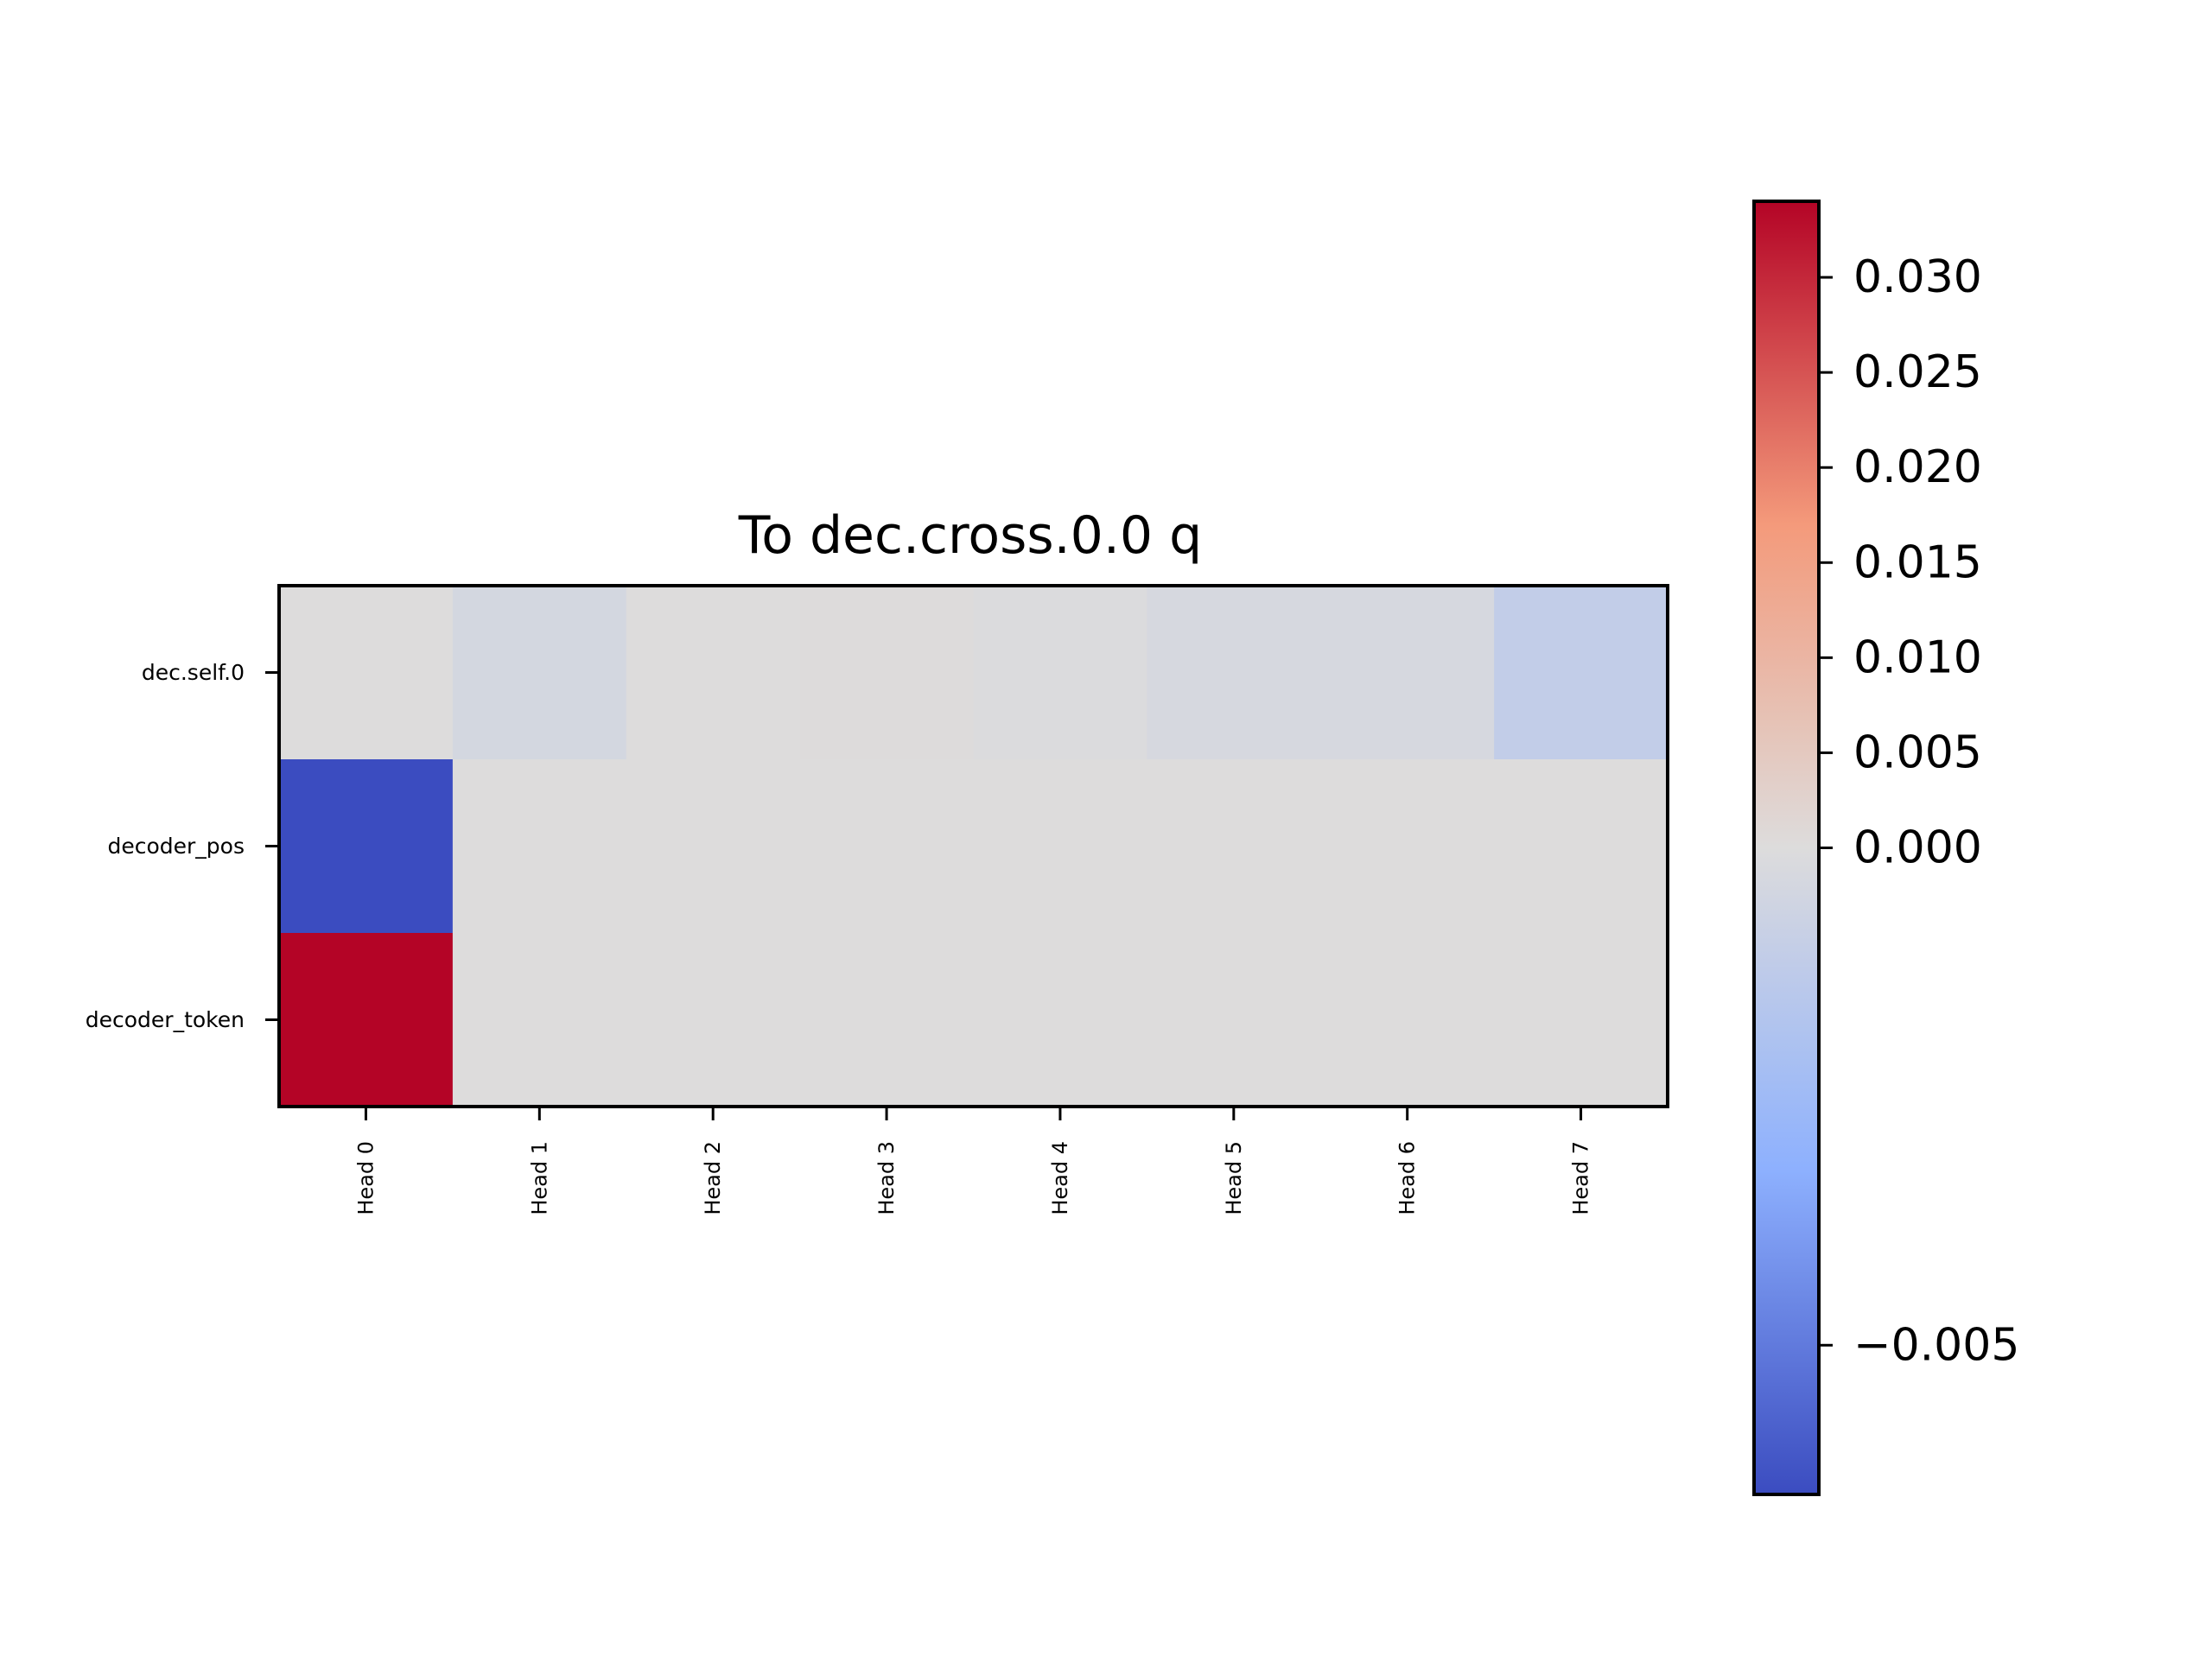  I want to click on y-tick-label: decoder_pos, so click(176, 846).